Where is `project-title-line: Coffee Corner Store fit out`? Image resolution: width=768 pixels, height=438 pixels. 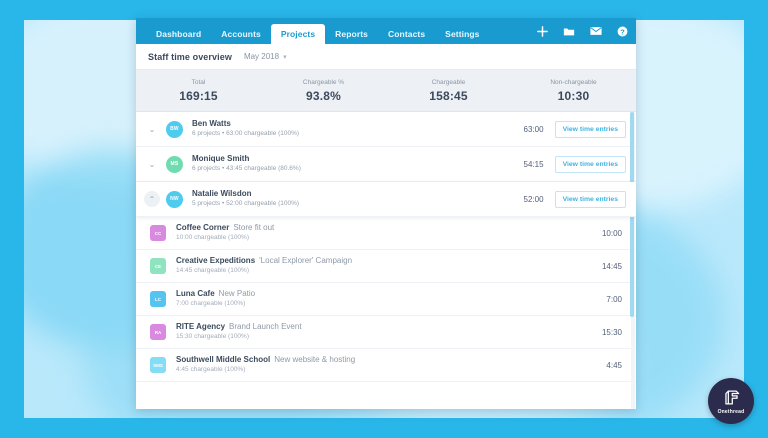 project-title-line: Coffee Corner Store fit out is located at coordinates (389, 228).